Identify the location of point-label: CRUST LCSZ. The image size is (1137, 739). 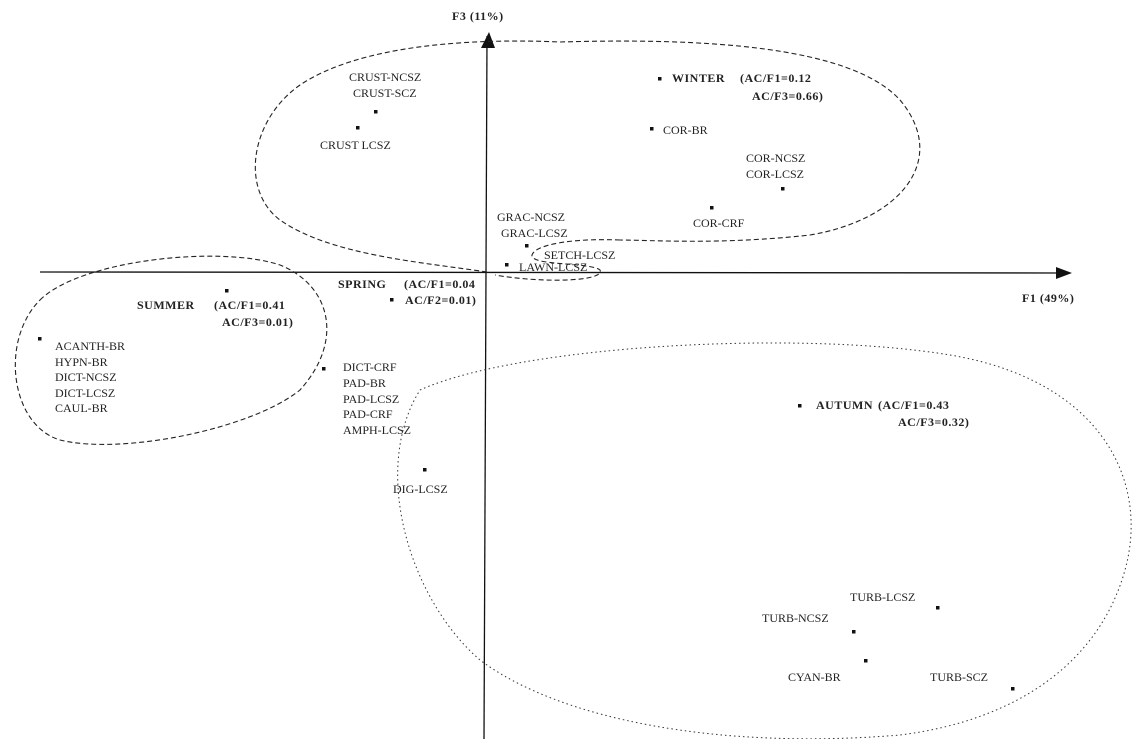
(355, 145).